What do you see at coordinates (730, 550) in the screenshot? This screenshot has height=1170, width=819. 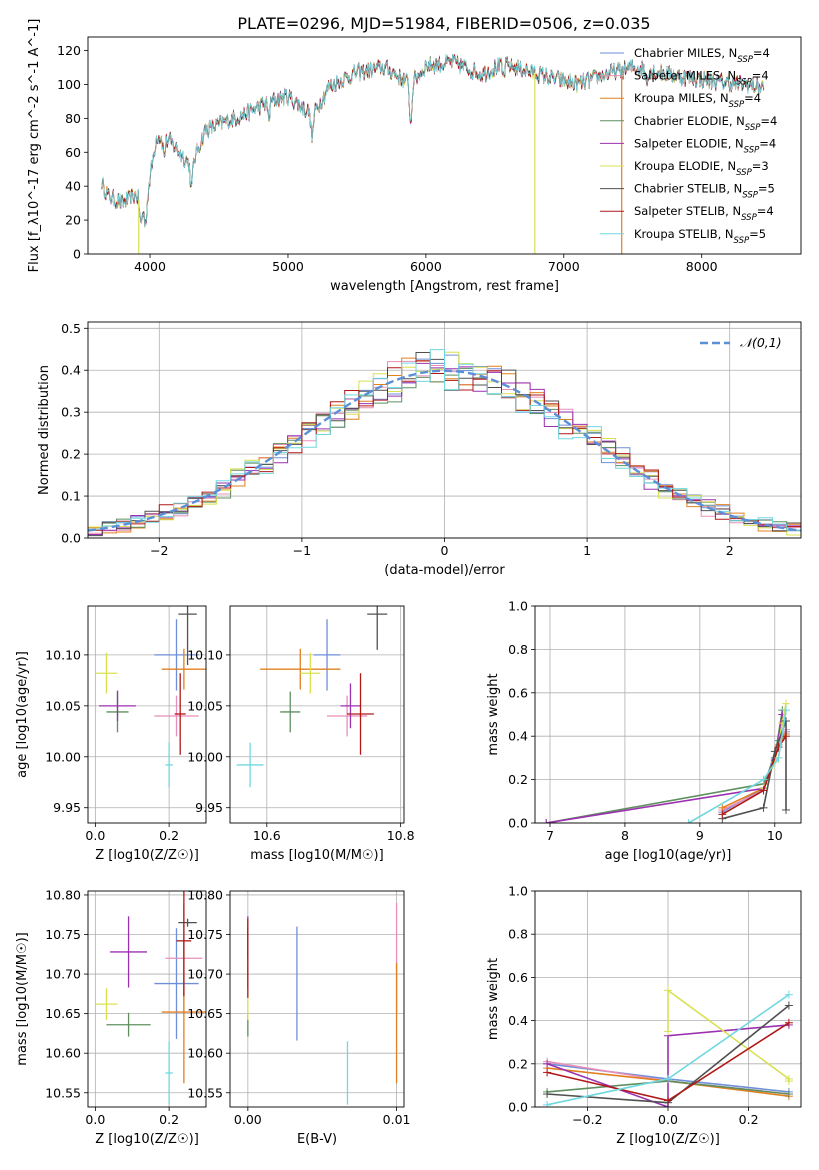 I see `x-tick-label: 2` at bounding box center [730, 550].